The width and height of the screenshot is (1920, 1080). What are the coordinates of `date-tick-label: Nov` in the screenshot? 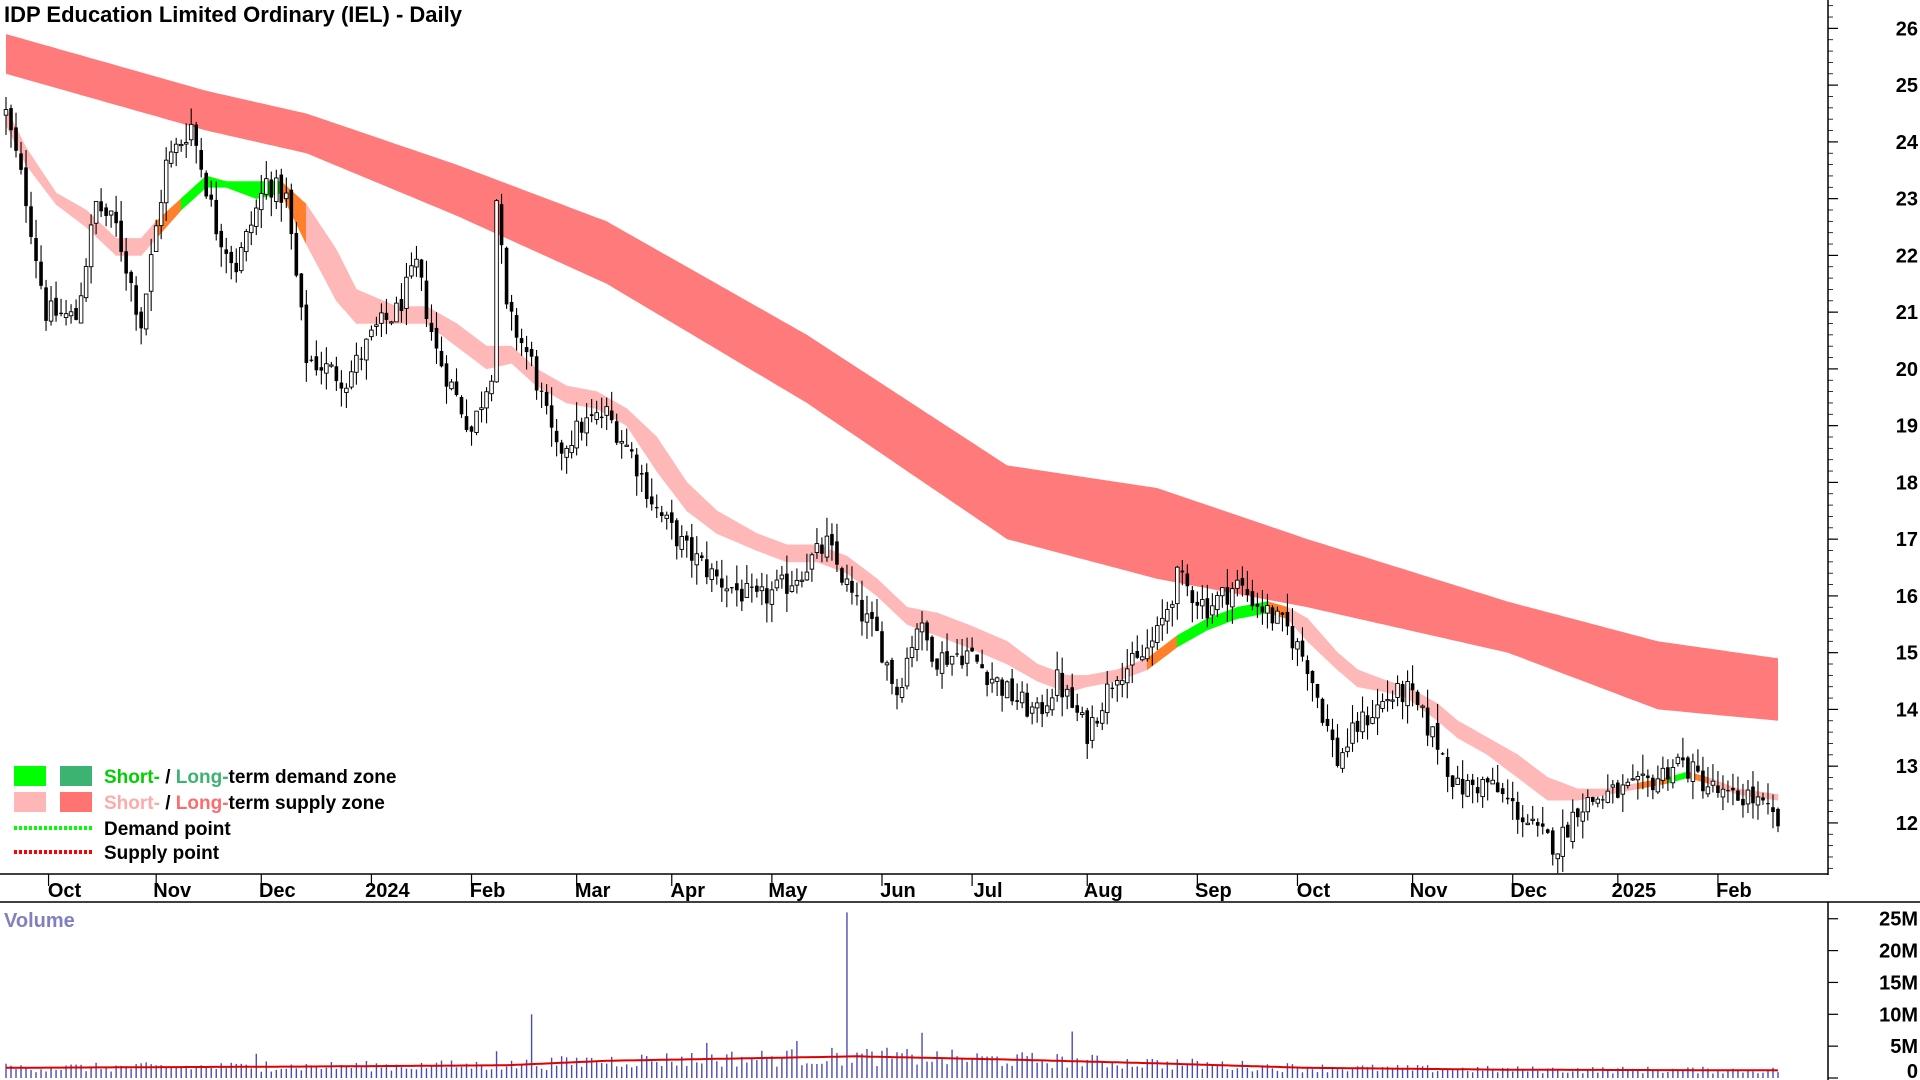 It's located at (172, 891).